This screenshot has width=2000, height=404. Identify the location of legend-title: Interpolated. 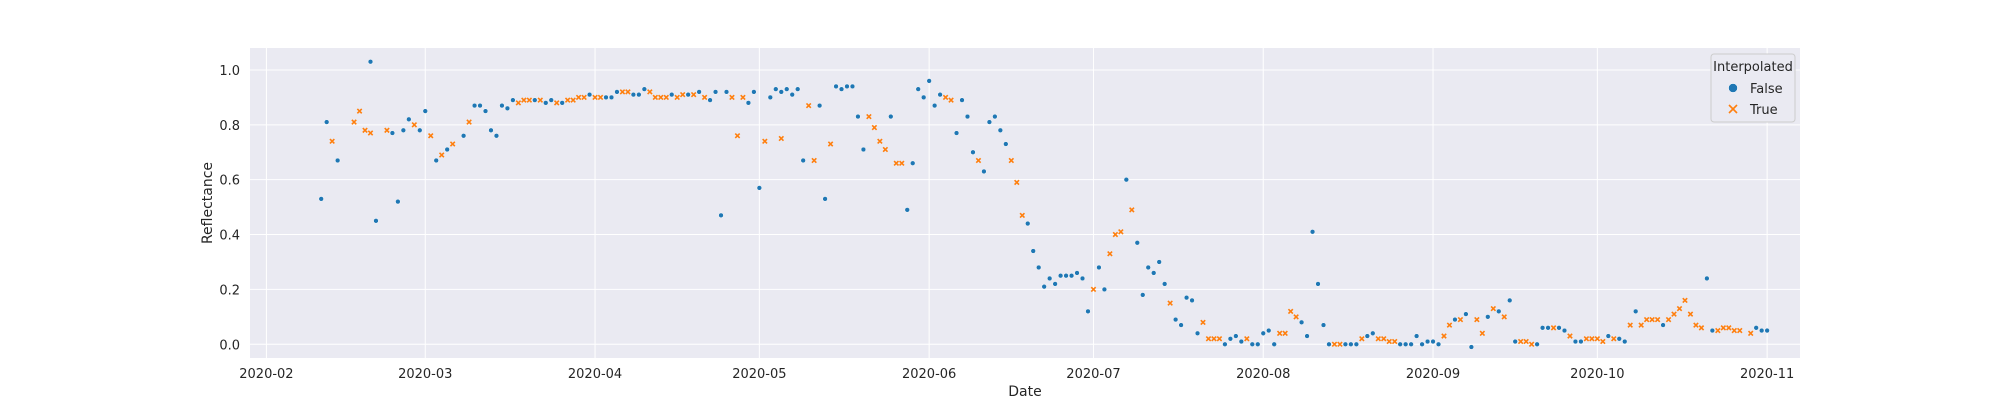
(1753, 67).